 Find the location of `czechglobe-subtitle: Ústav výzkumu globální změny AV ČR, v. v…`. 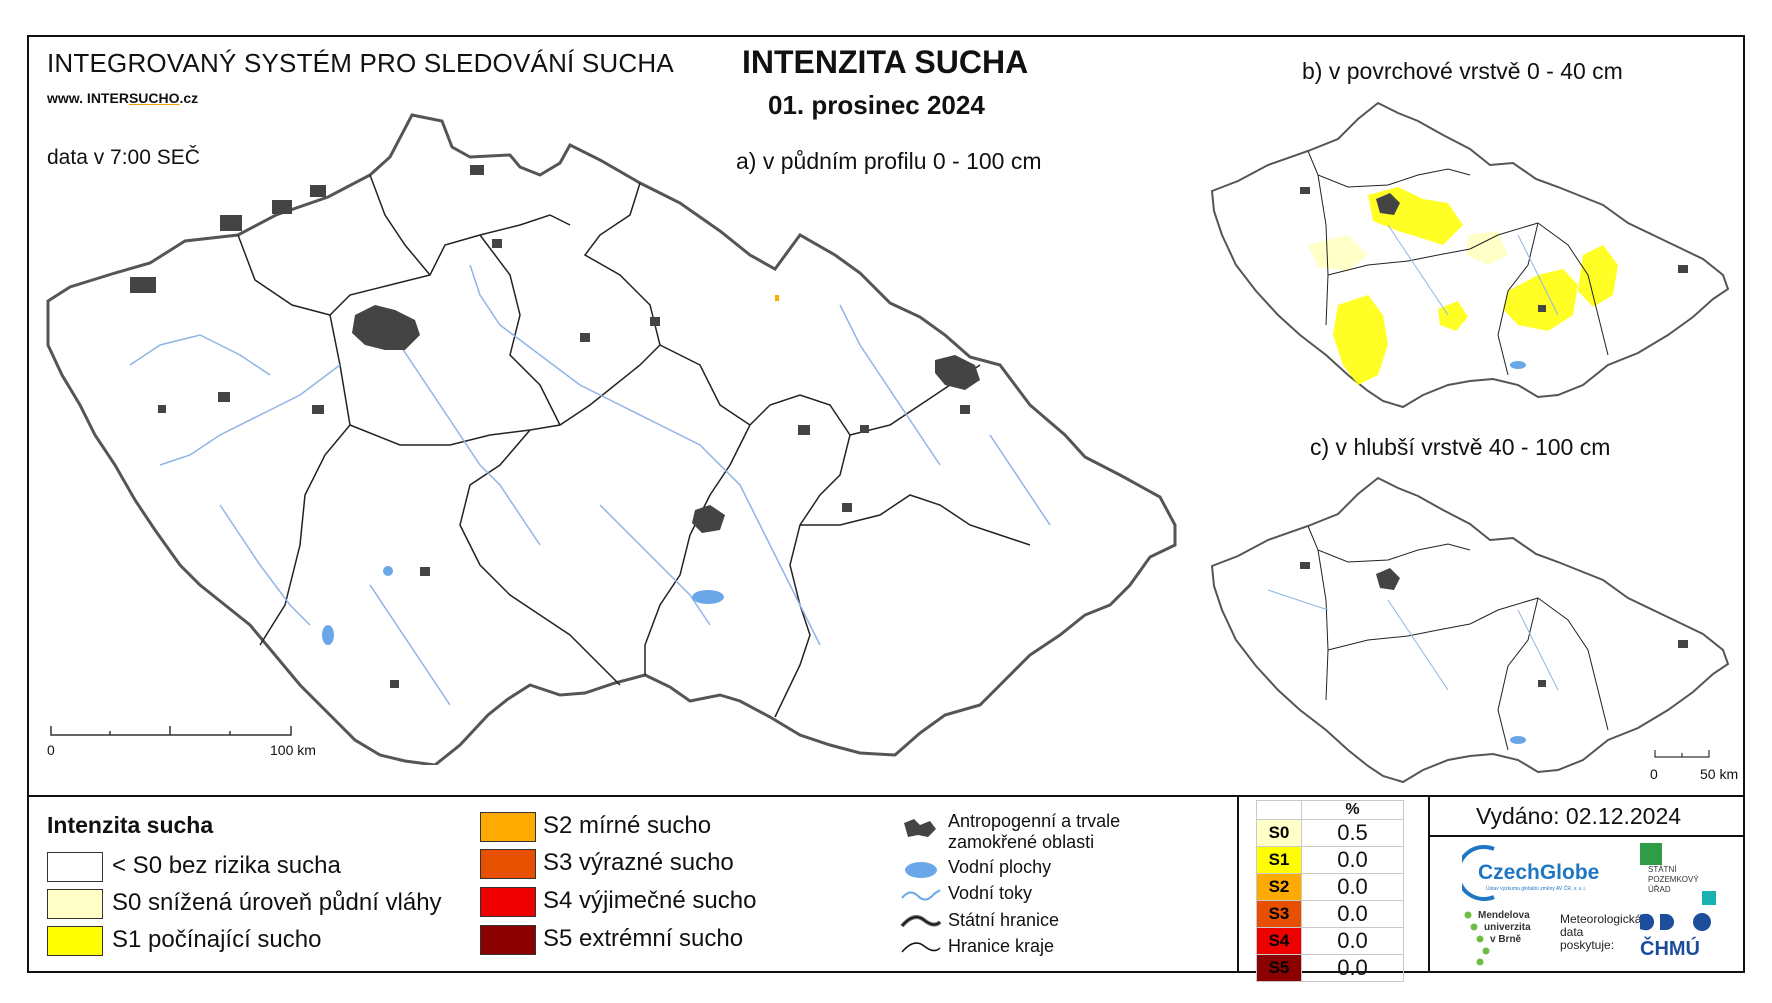

czechglobe-subtitle: Ústav výzkumu globální změny AV ČR, v. v… is located at coordinates (1536, 889).